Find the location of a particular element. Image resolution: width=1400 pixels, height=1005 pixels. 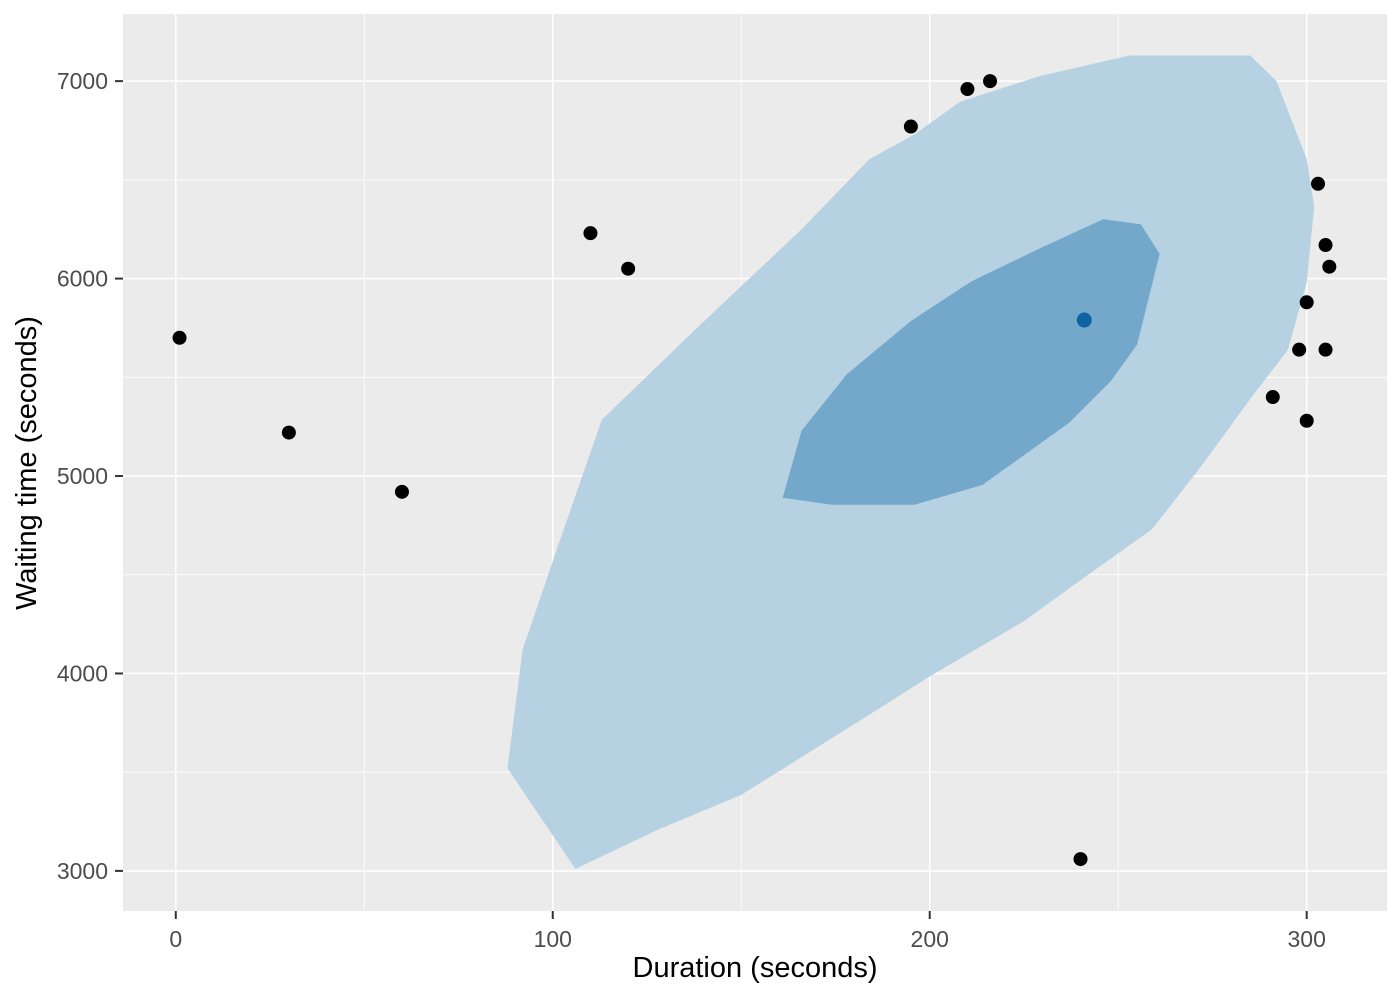

y-tick-label: 3000 is located at coordinates (82, 871).